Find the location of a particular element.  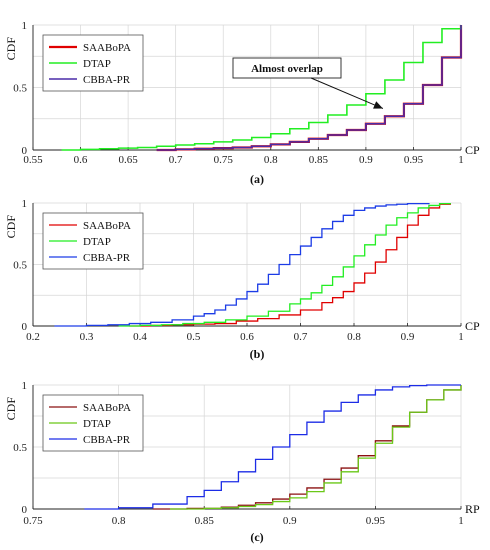

series-line-cbba-pr is located at coordinates (309, 88).